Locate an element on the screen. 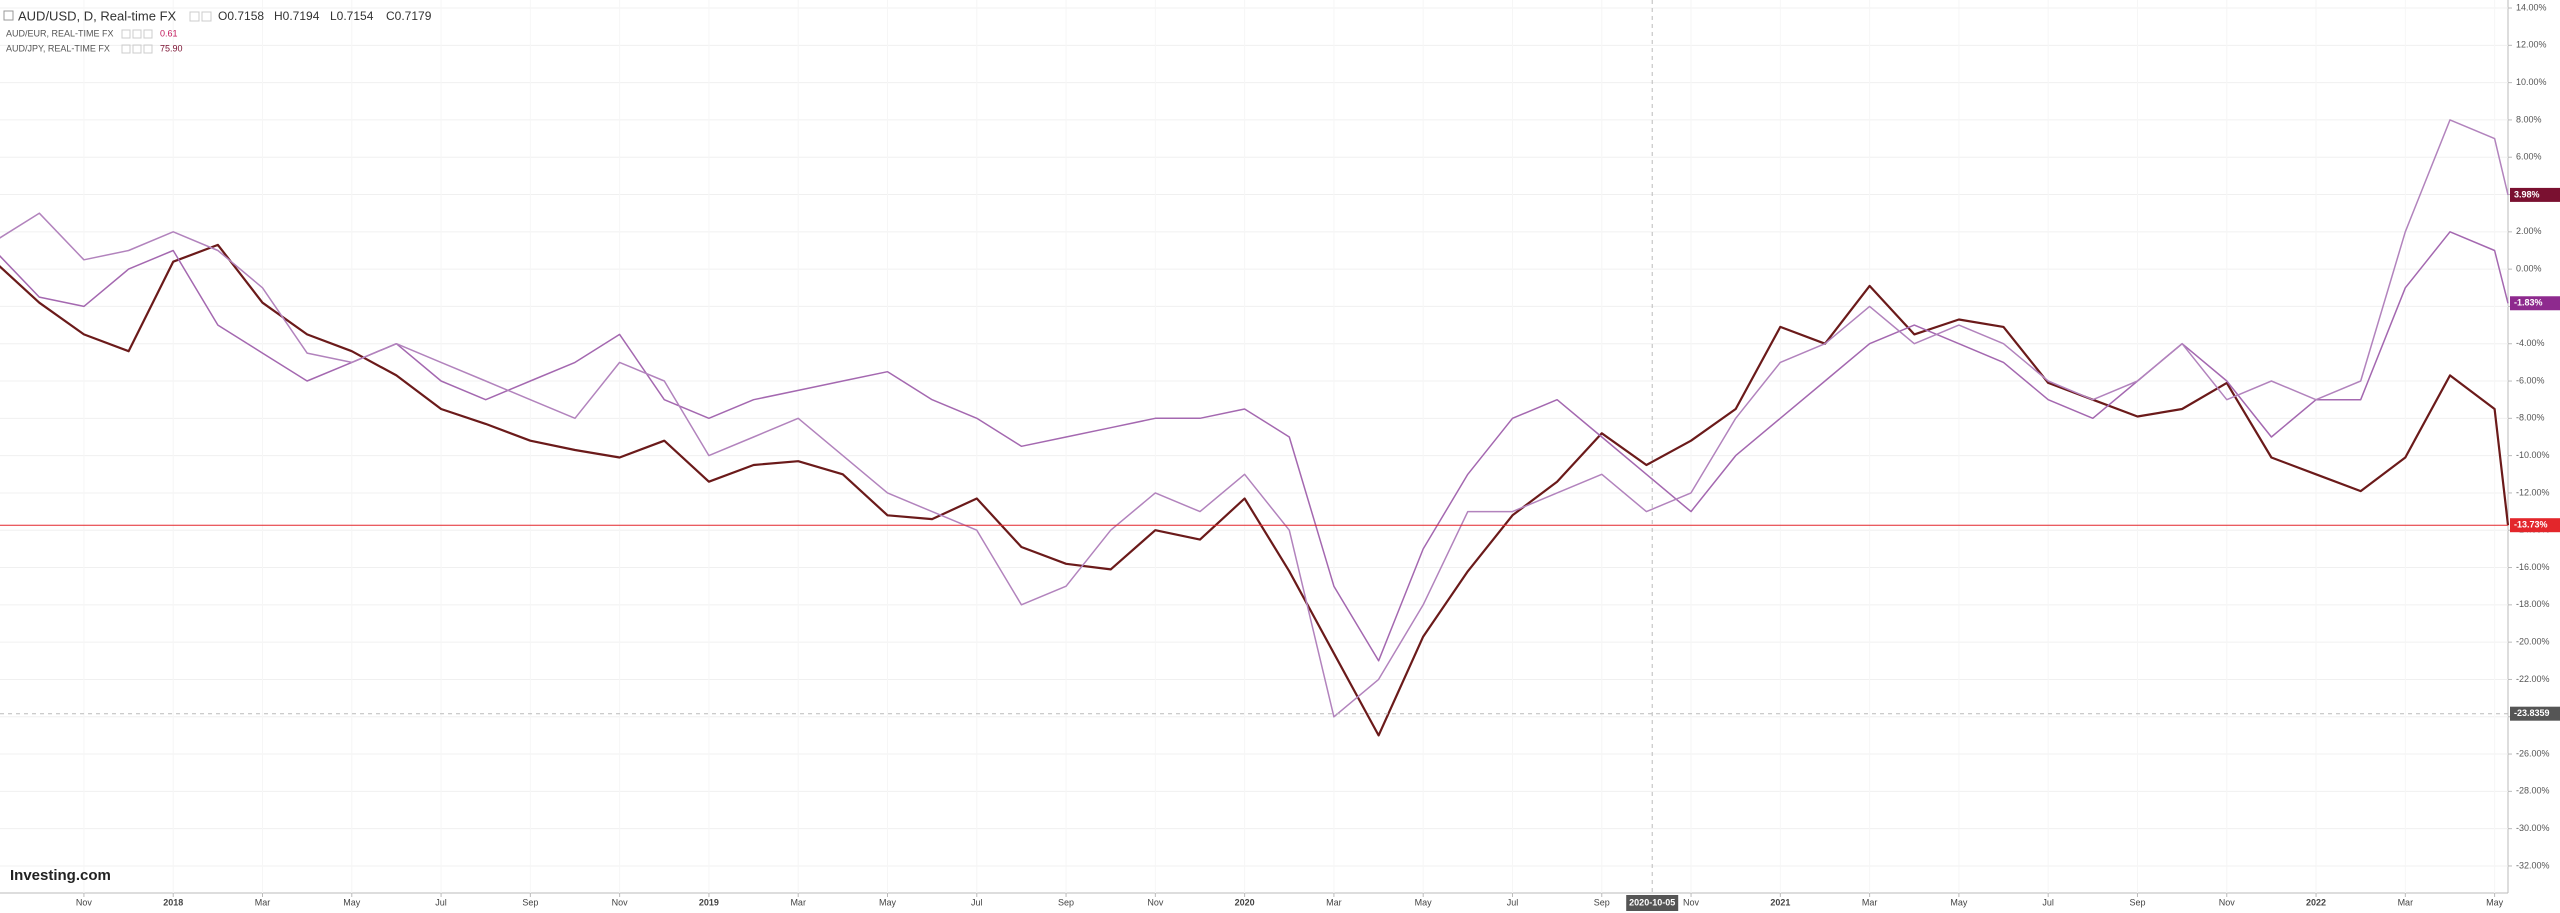 This screenshot has height=913, width=2560. ohlc-legend: O0.7158 H0.7194 L0.7154 C0.7179 is located at coordinates (310, 16).